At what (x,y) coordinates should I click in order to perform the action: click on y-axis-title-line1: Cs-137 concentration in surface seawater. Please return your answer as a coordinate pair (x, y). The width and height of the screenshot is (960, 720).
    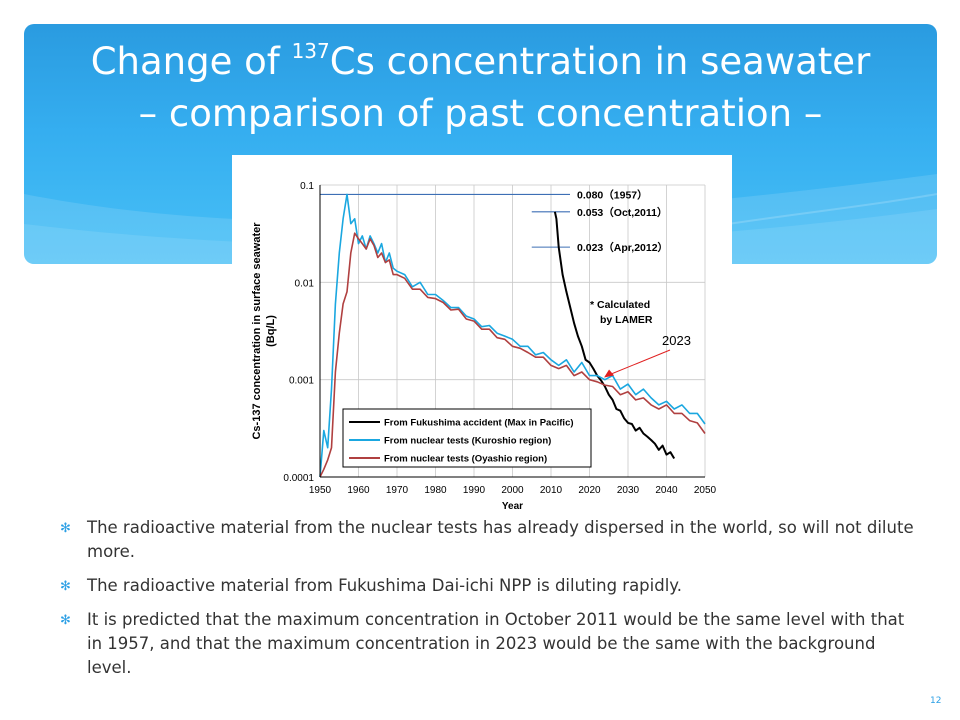
    Looking at the image, I should click on (257, 331).